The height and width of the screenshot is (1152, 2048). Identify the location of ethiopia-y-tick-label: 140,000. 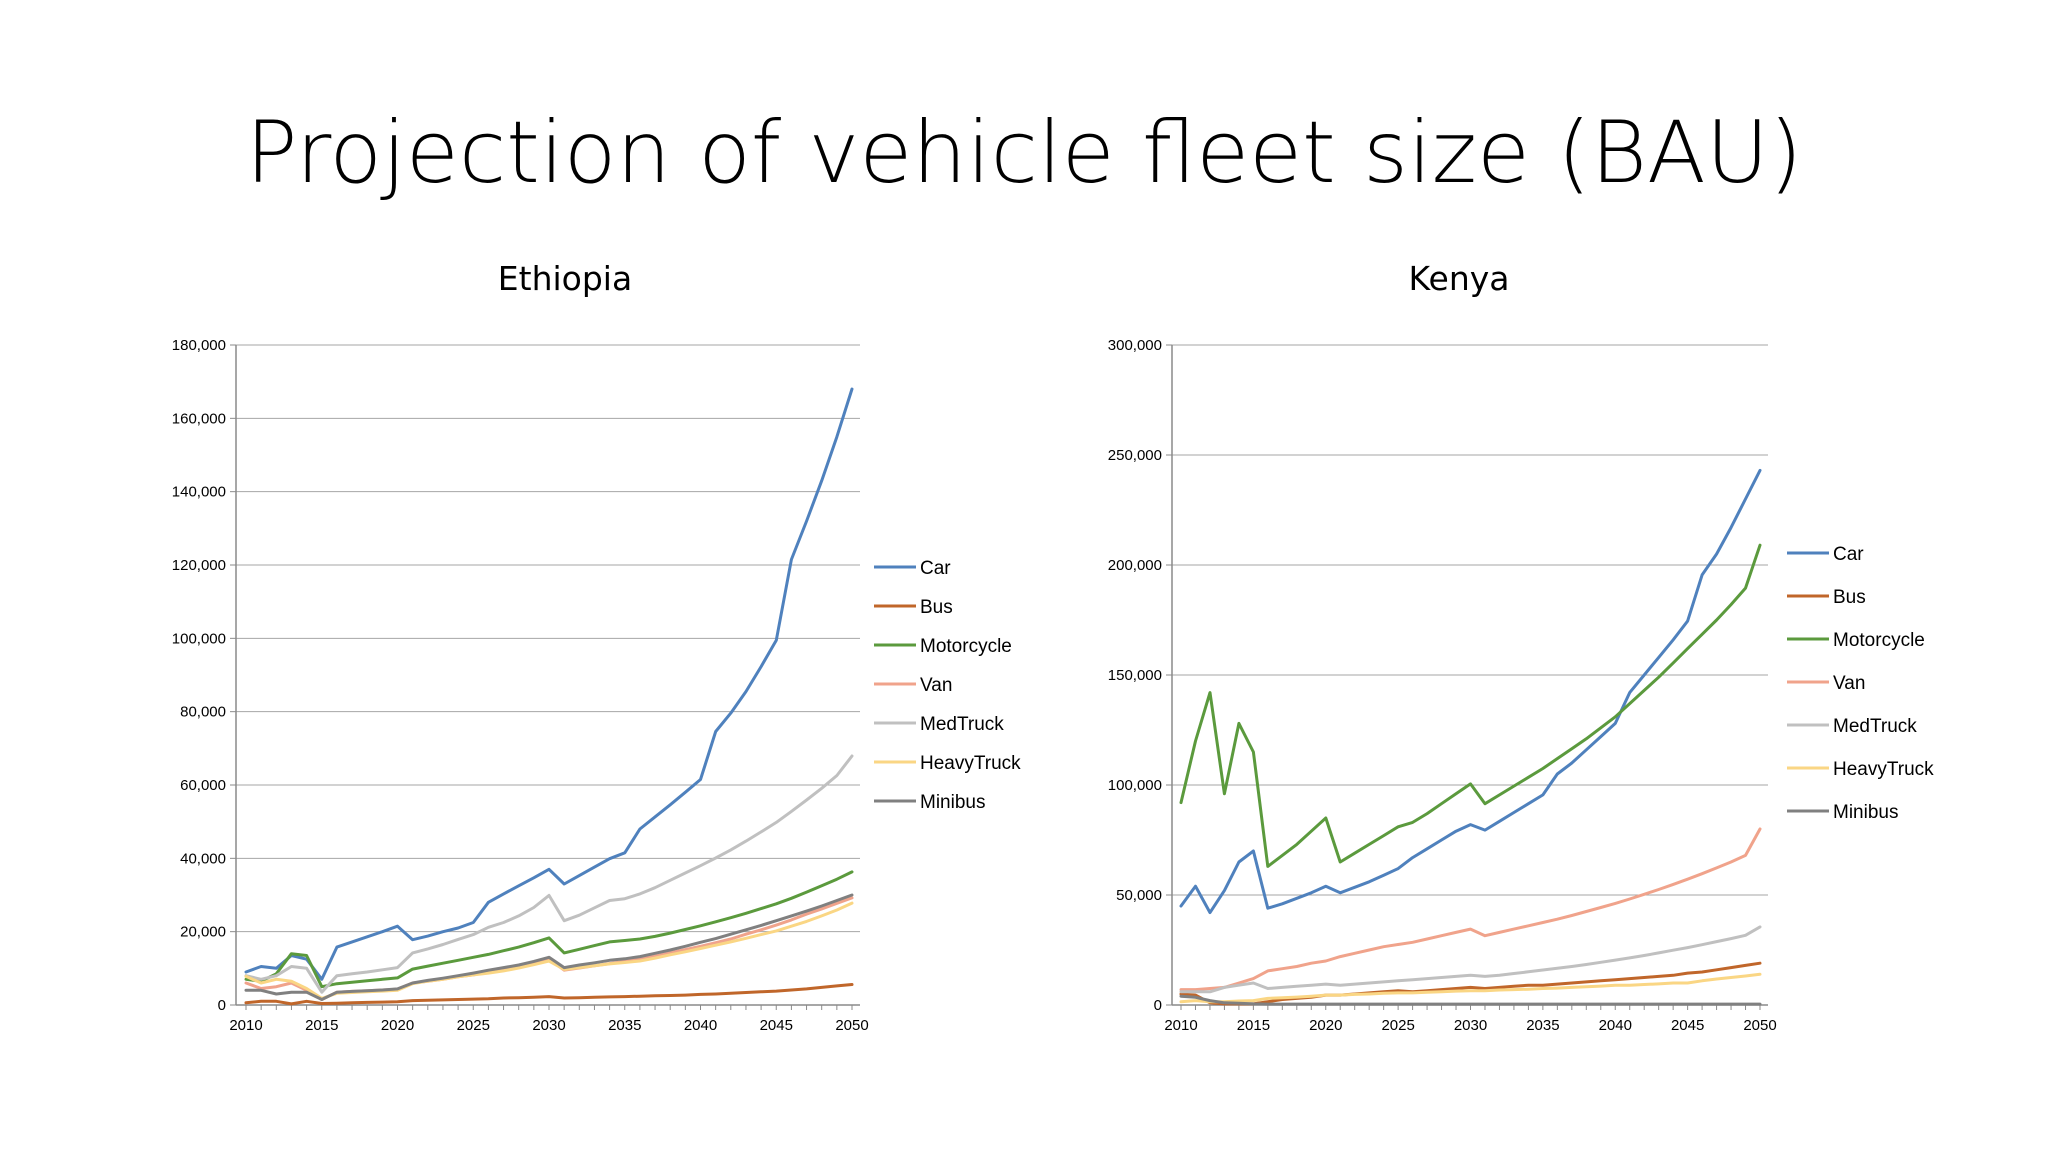
(199, 492).